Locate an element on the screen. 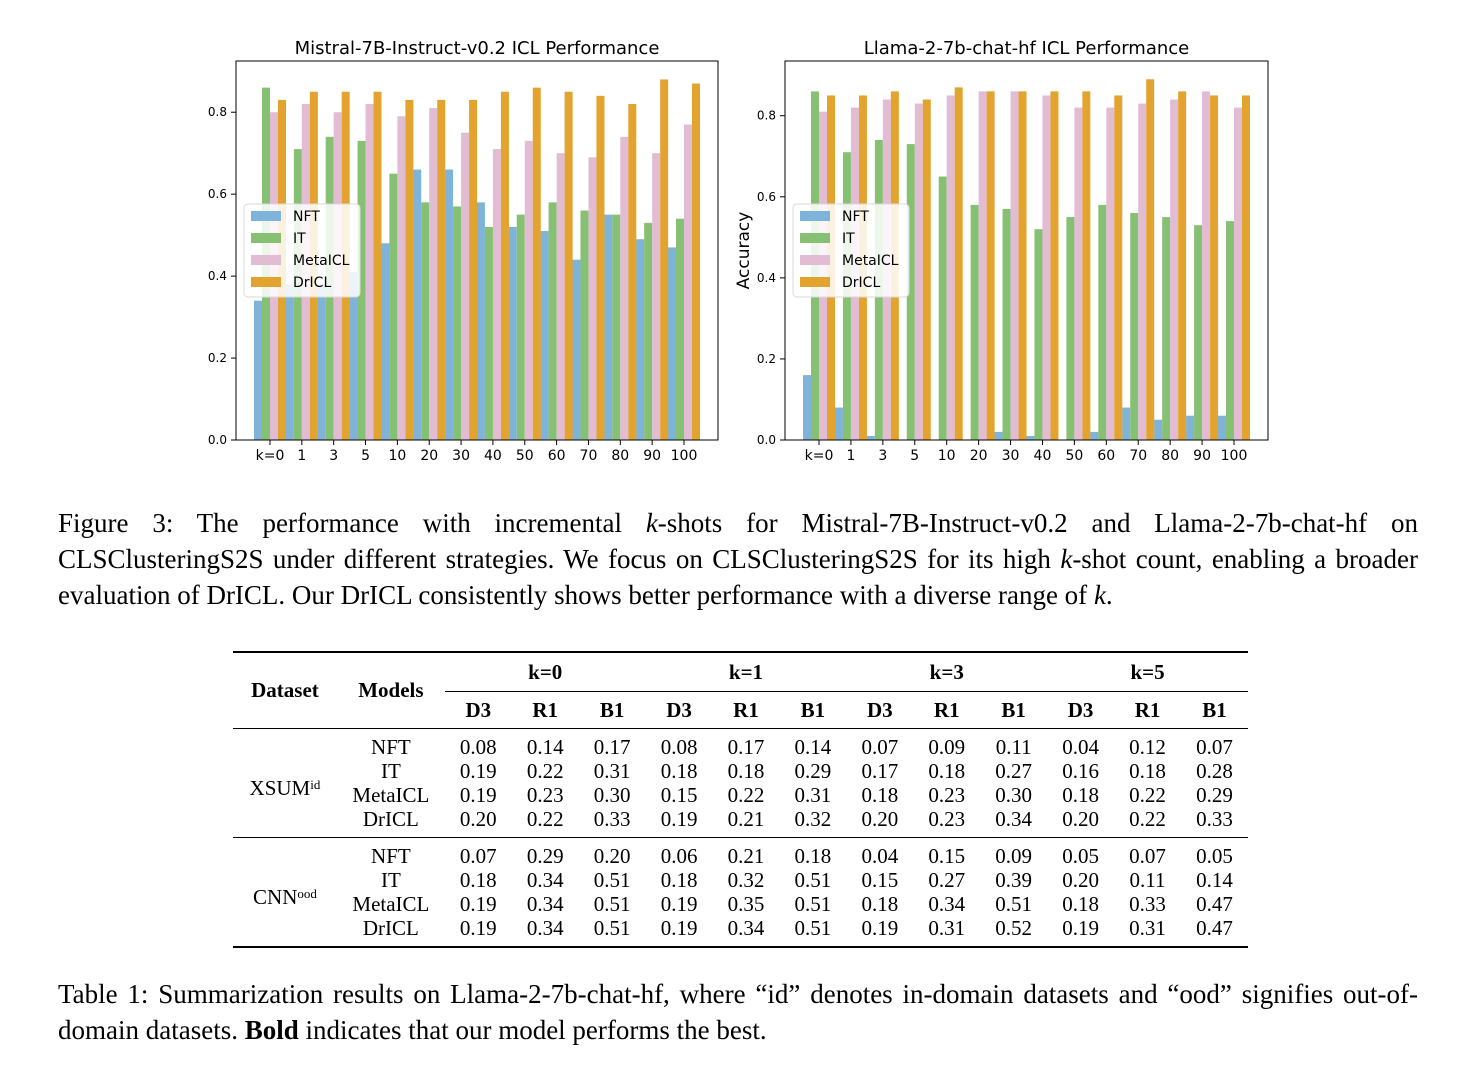 This screenshot has height=1077, width=1472. x-tick-label: 70 is located at coordinates (589, 456).